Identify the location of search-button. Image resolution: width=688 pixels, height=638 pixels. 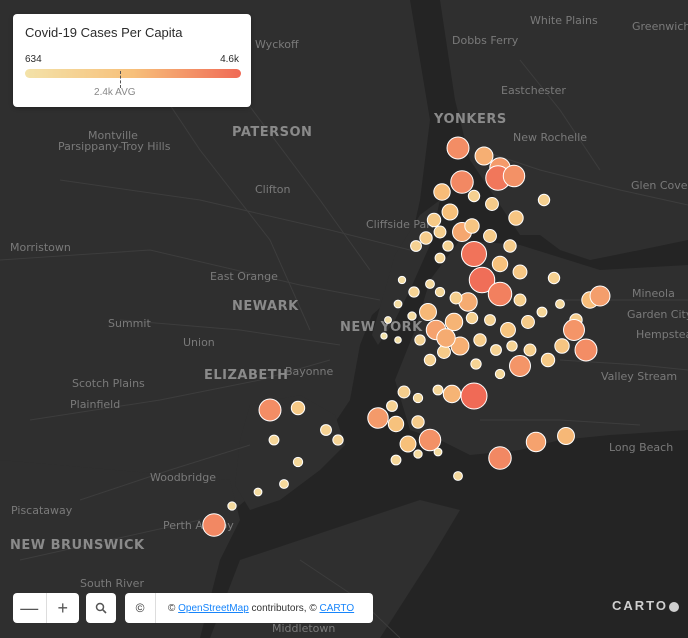
(101, 608).